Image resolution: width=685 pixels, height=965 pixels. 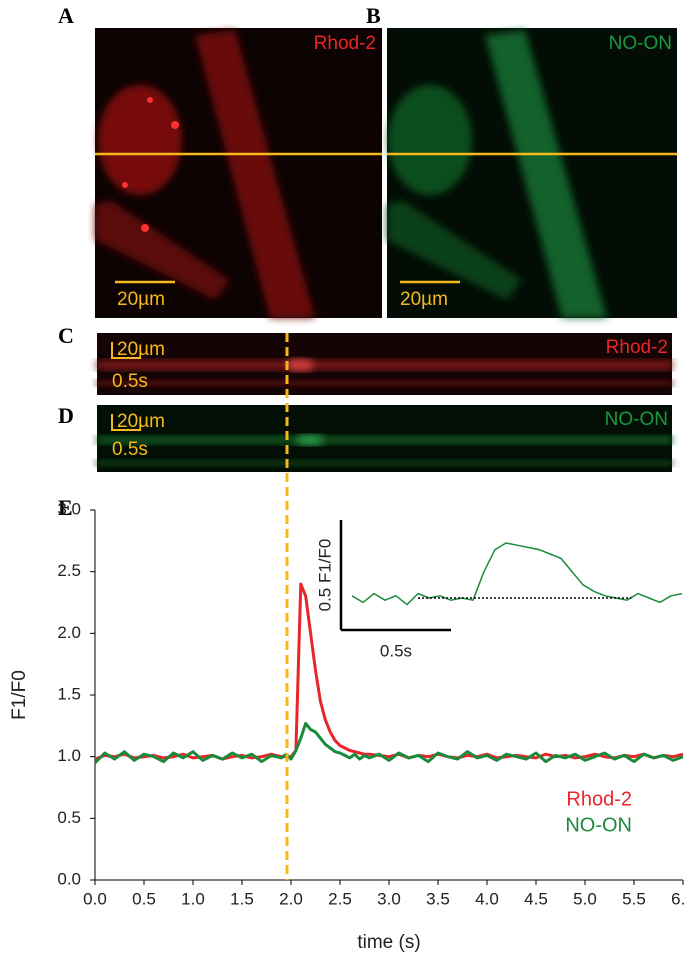 What do you see at coordinates (144, 898) in the screenshot?
I see `x-tick-label: 0.5` at bounding box center [144, 898].